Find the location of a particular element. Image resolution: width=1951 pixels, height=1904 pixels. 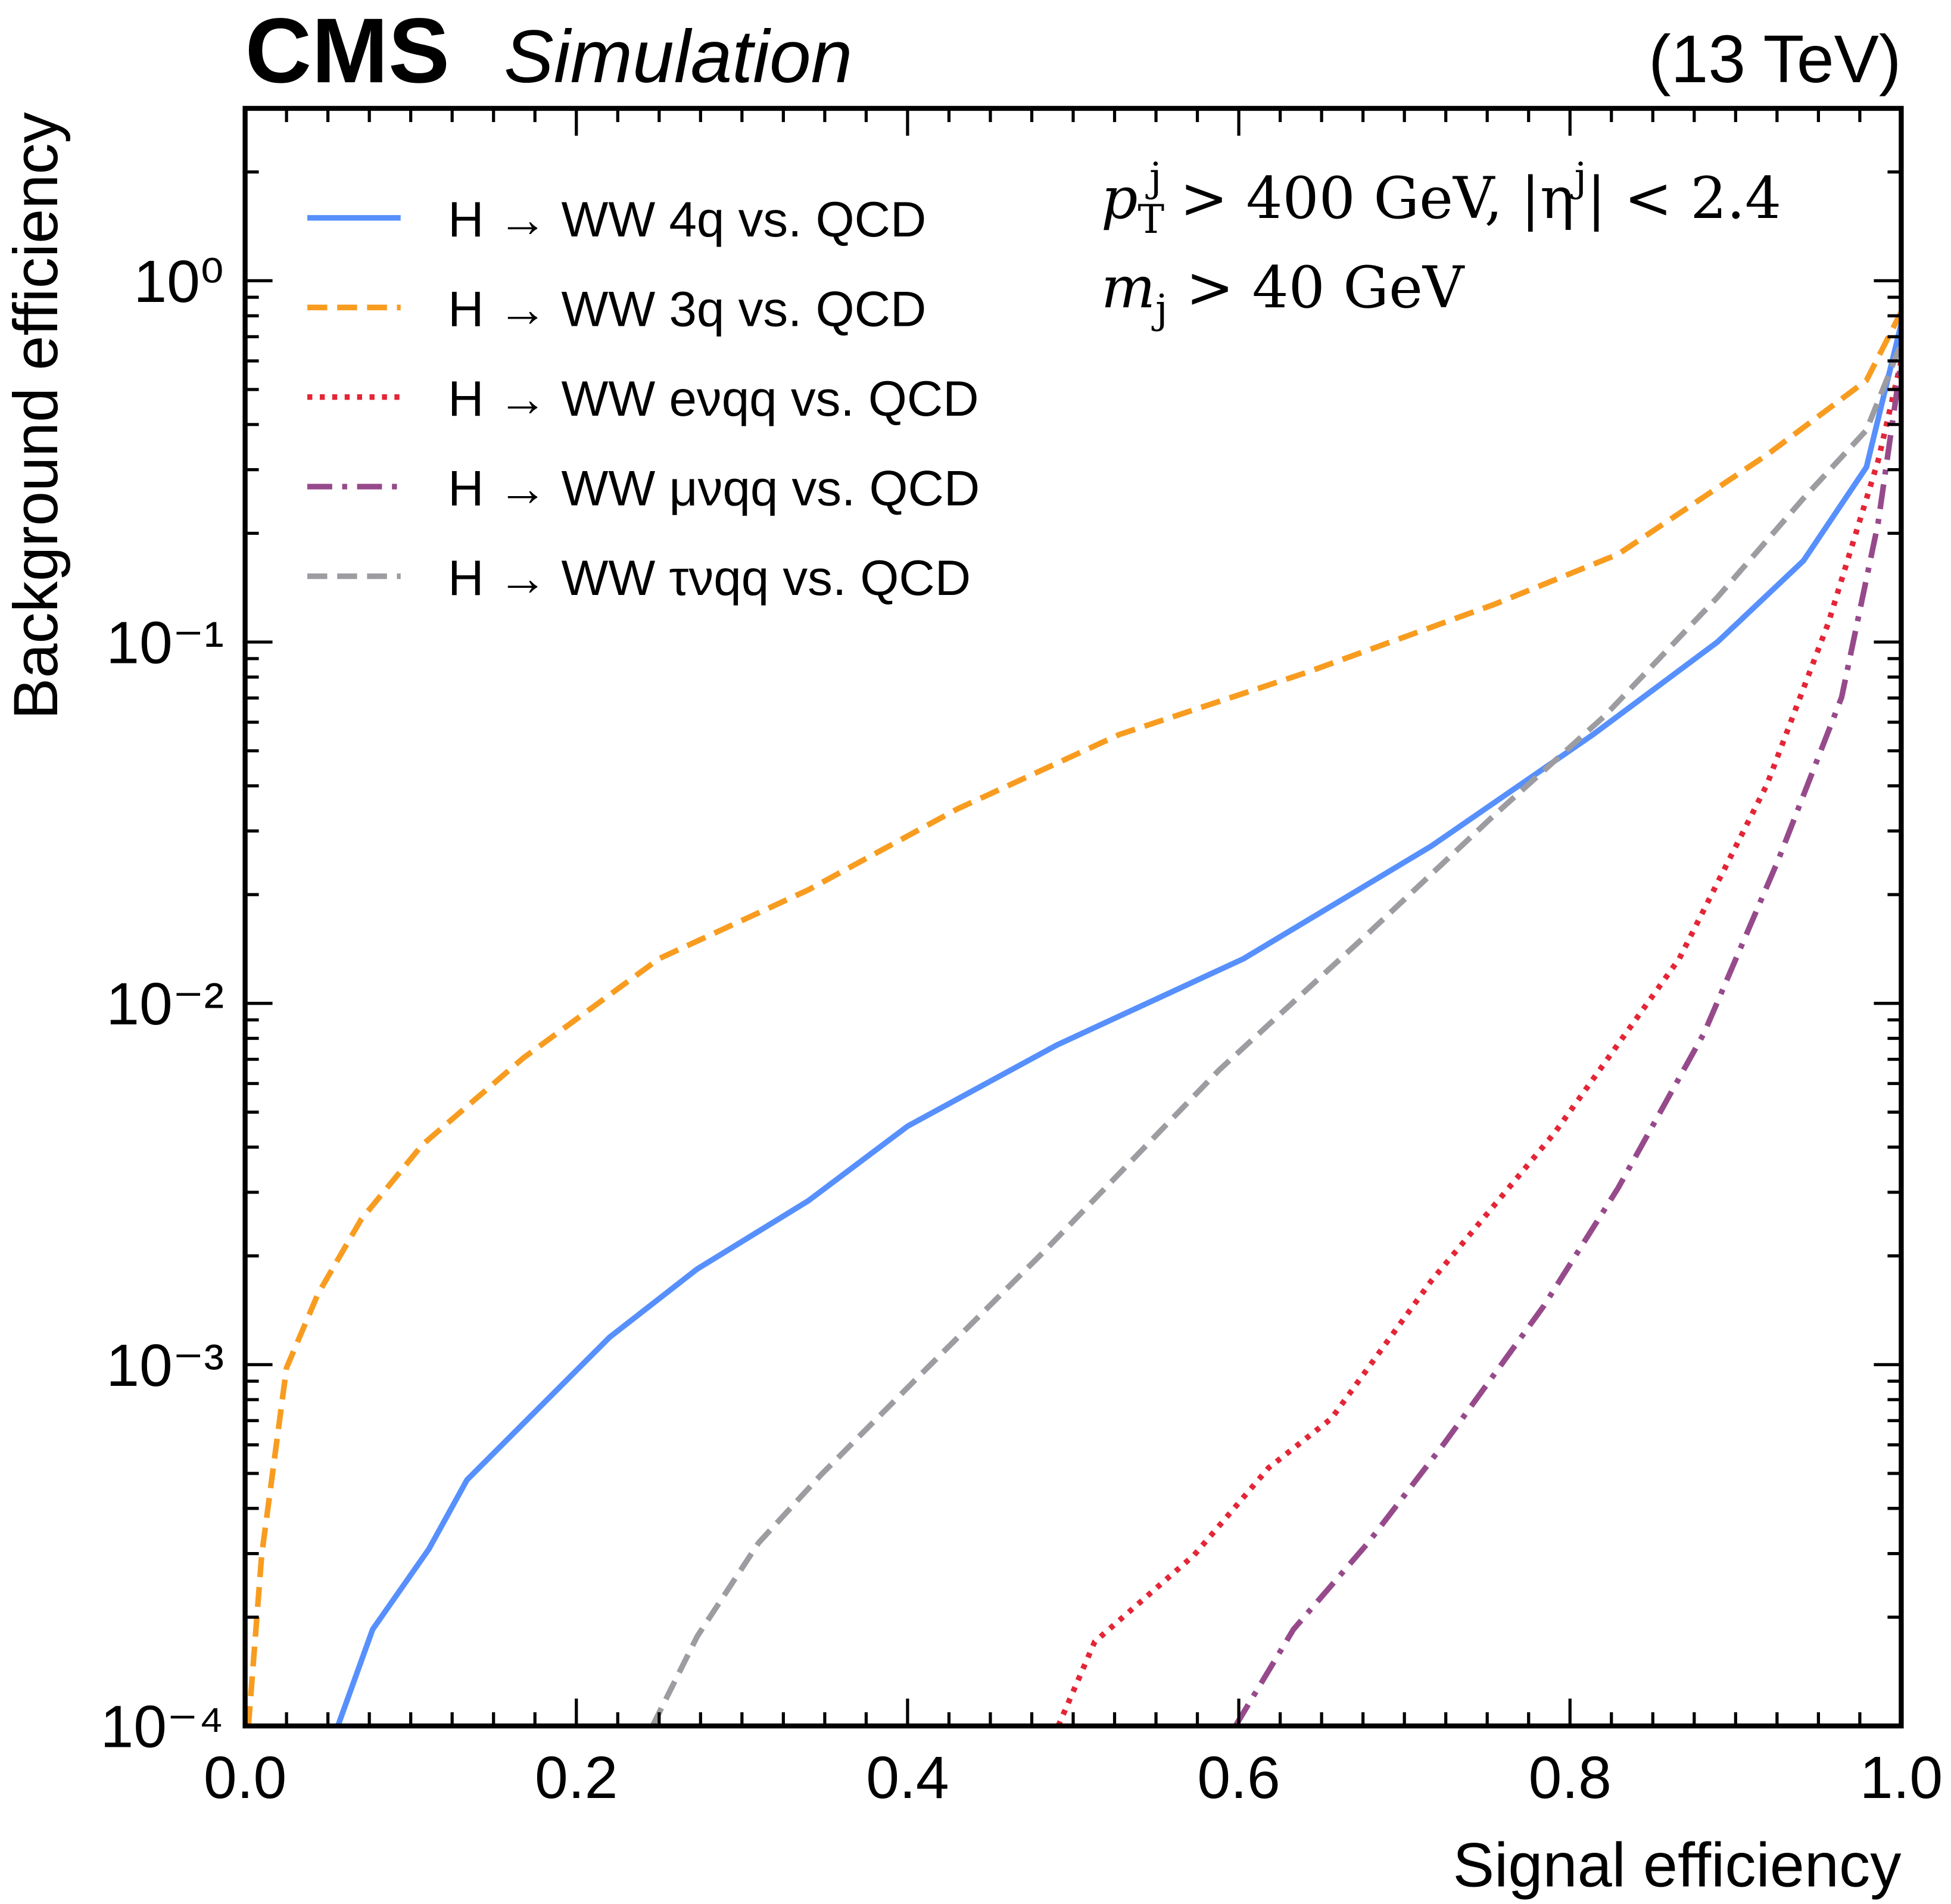

x-tick-label: 0.0 is located at coordinates (245, 1777).